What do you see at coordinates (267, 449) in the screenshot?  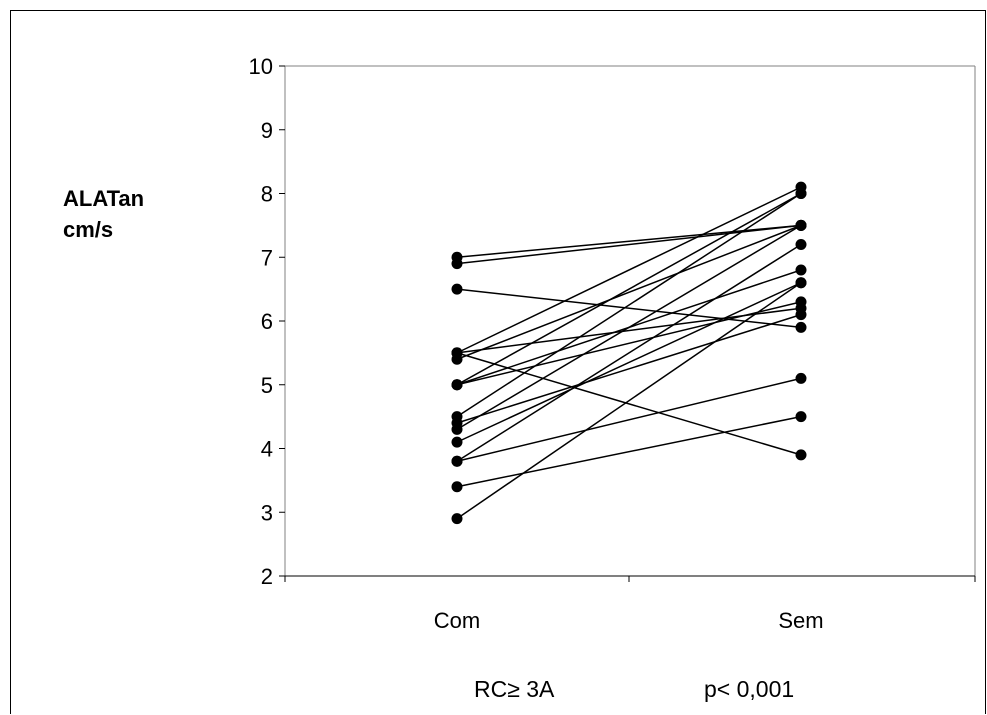 I see `y-tick-label: 4` at bounding box center [267, 449].